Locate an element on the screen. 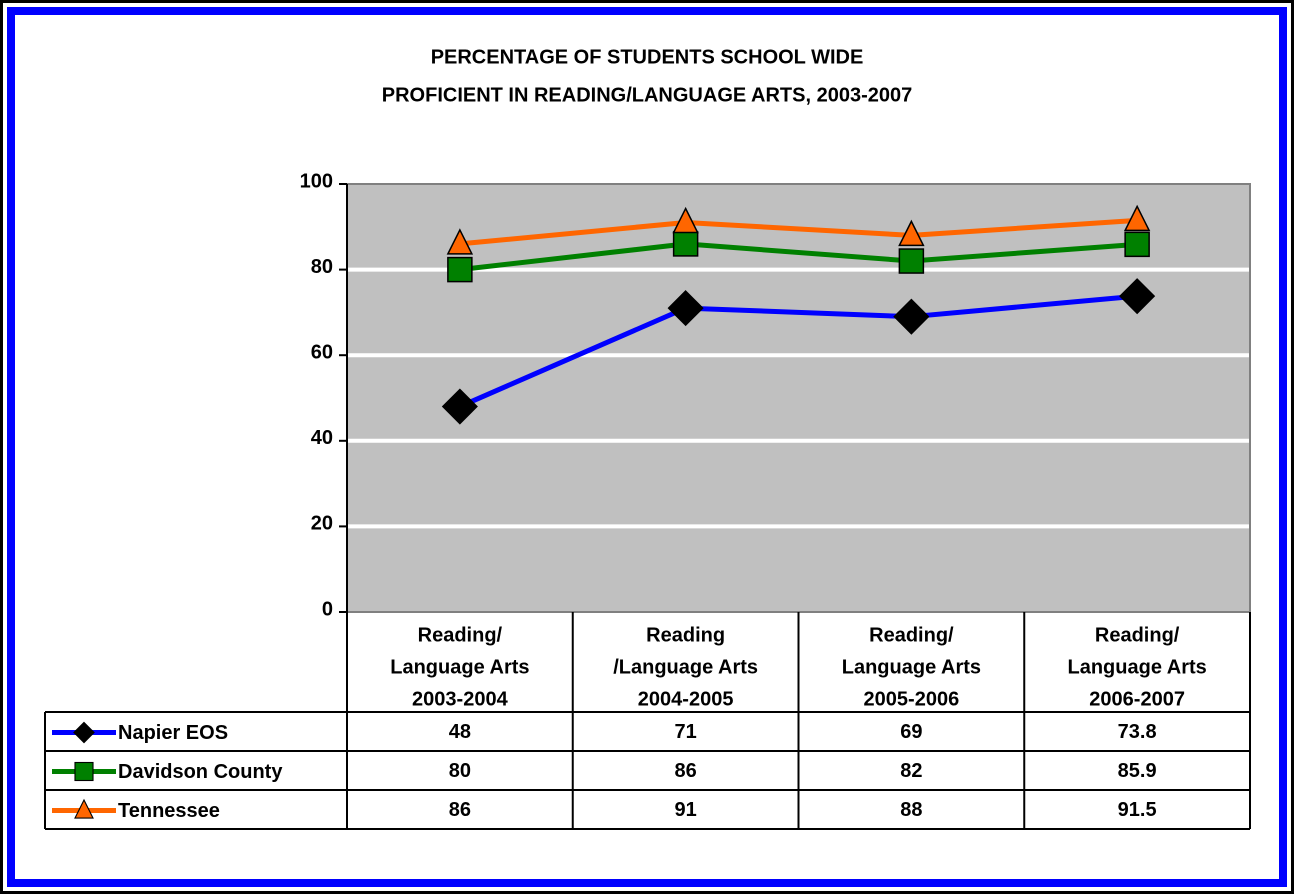 The height and width of the screenshot is (894, 1294). legend-label: Napier EOS is located at coordinates (173, 733).